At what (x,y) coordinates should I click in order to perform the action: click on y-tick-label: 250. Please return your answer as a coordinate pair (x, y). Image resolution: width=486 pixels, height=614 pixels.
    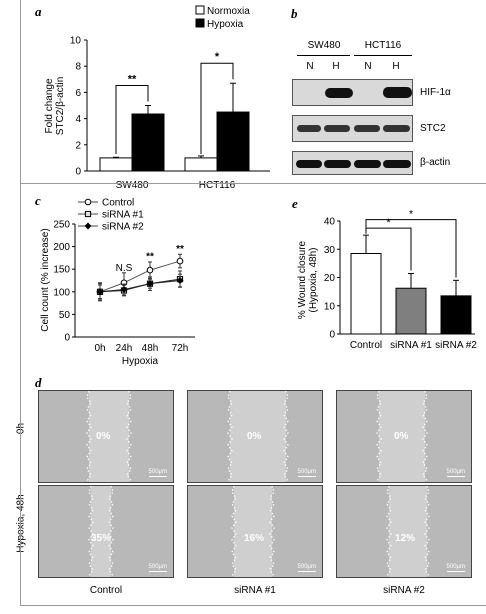
    Looking at the image, I should click on (61, 225).